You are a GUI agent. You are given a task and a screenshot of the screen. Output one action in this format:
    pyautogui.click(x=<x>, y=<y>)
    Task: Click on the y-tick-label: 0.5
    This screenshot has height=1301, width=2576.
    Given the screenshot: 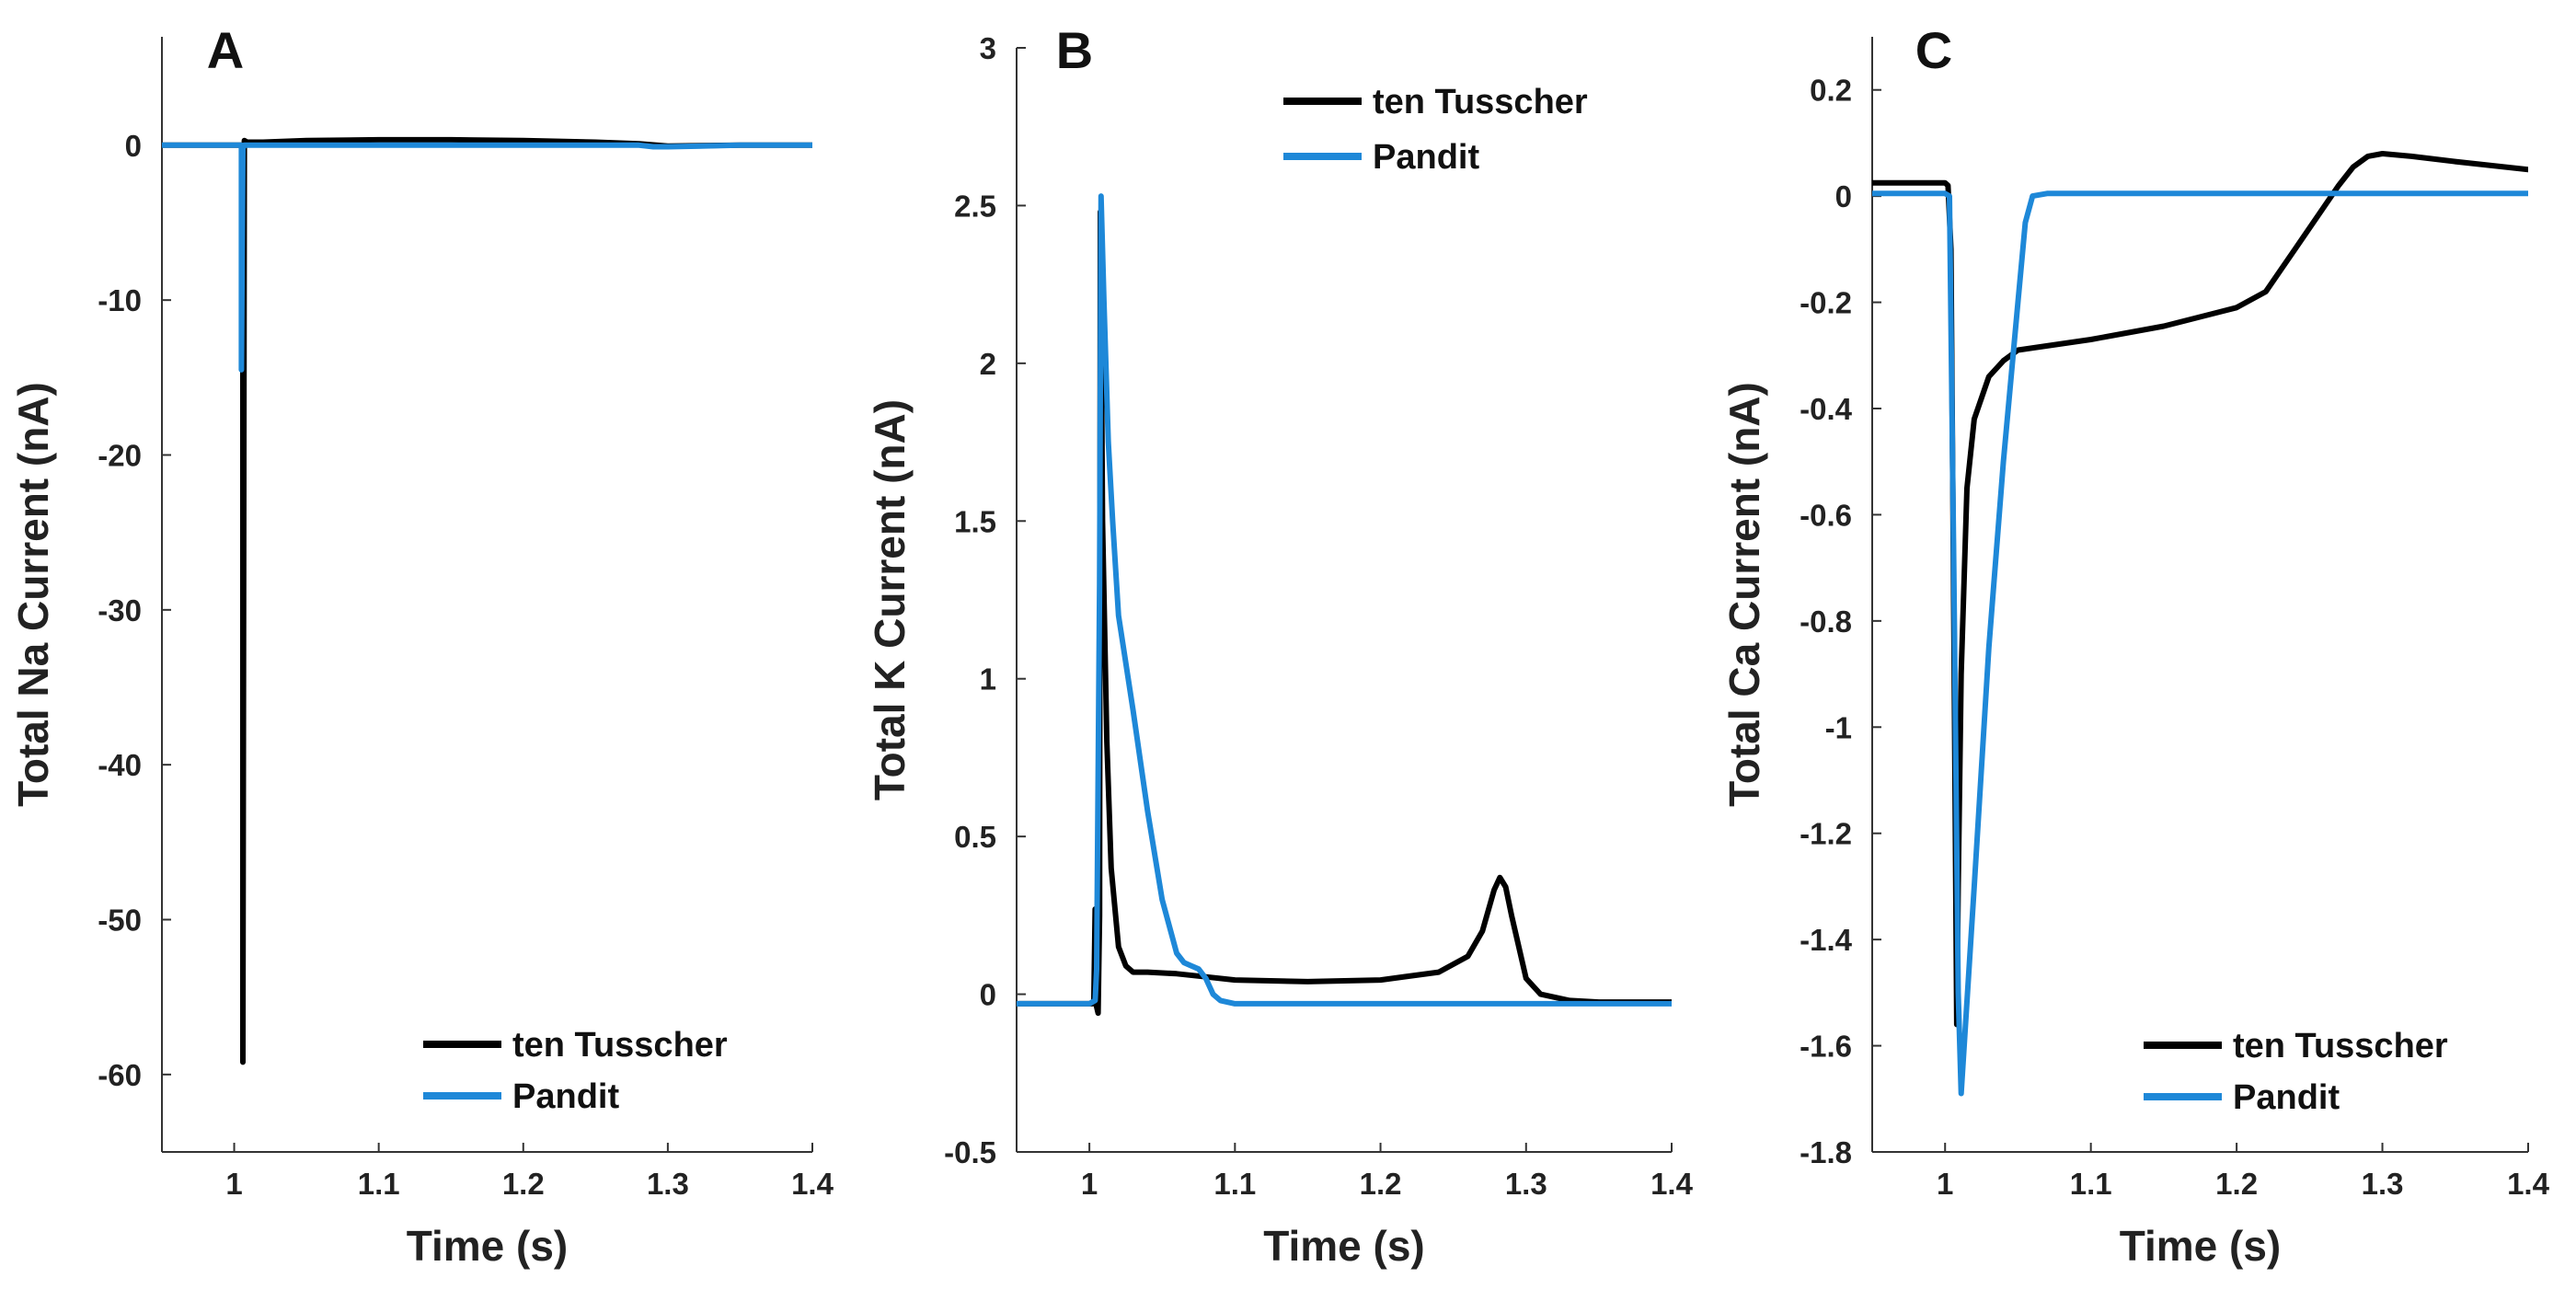 What is the action you would take?
    pyautogui.click(x=975, y=837)
    